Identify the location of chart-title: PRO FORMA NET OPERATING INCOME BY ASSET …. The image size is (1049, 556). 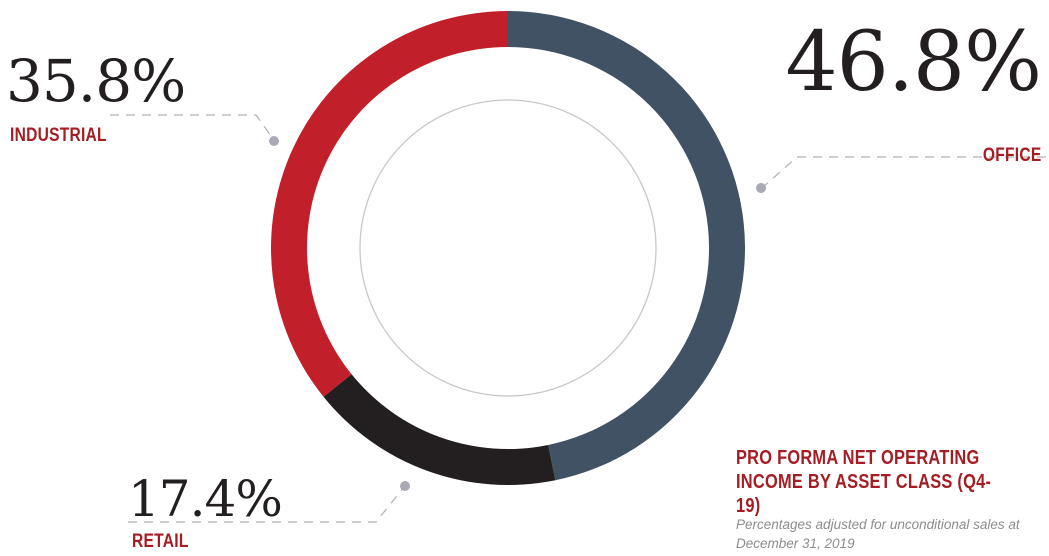
(864, 482).